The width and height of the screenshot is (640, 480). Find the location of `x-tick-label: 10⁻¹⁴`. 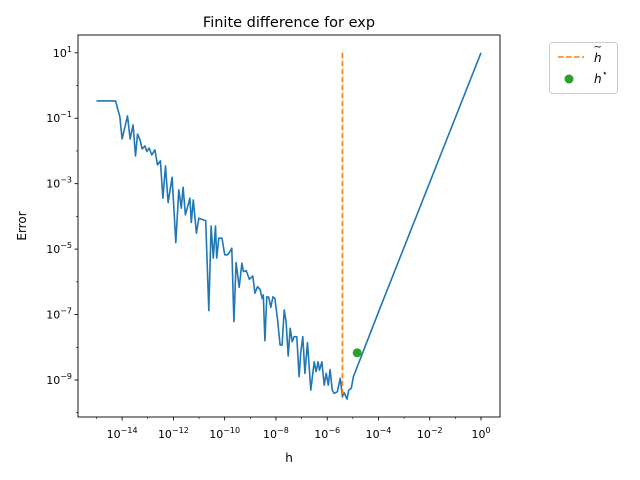

x-tick-label: 10⁻¹⁴ is located at coordinates (122, 433).